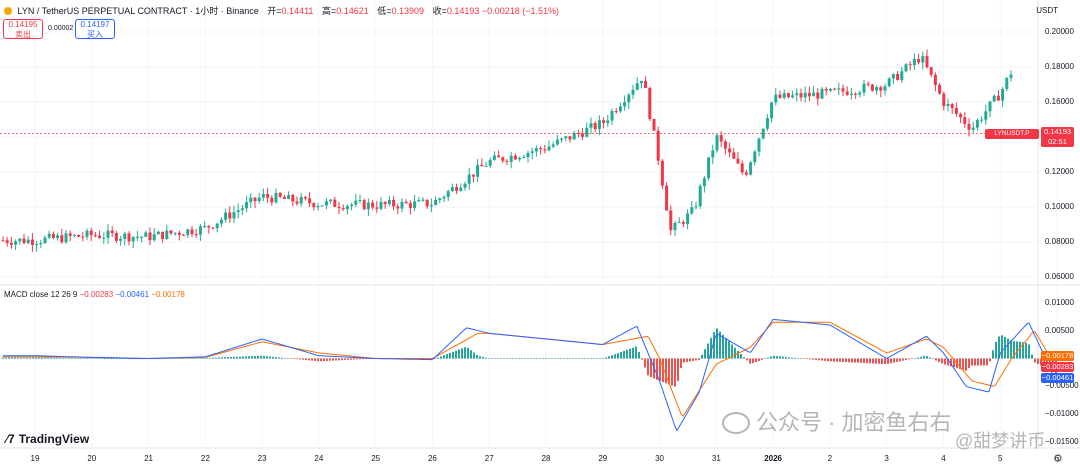 The width and height of the screenshot is (1080, 468). I want to click on close-label: 收=, so click(439, 11).